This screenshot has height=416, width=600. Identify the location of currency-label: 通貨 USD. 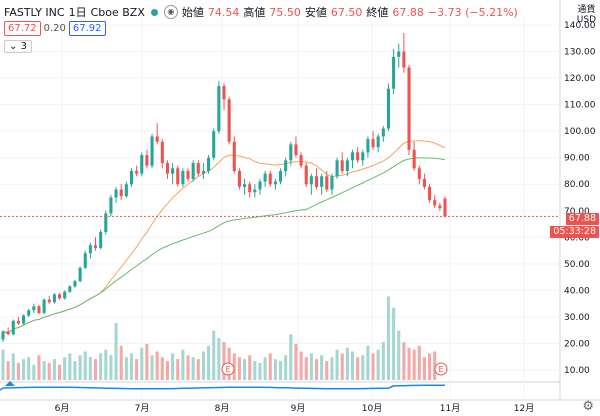
(586, 13).